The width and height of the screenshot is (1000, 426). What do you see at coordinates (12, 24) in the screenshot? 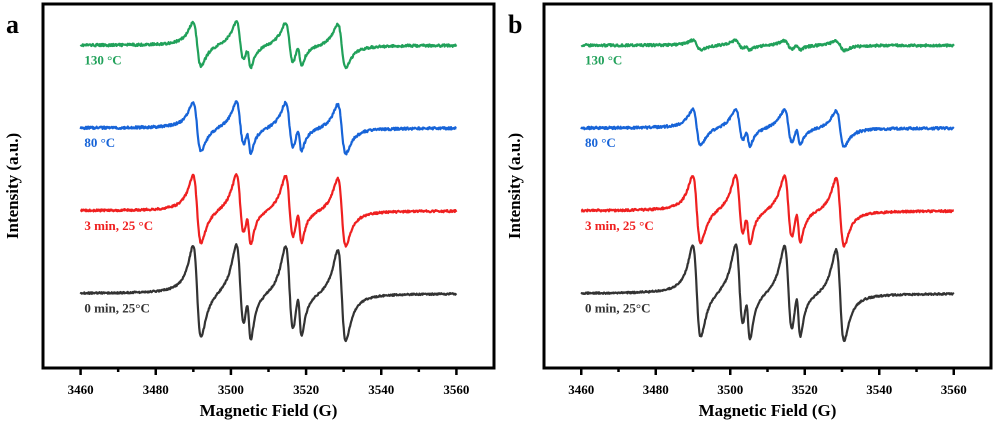
I see `panel-label: a` at bounding box center [12, 24].